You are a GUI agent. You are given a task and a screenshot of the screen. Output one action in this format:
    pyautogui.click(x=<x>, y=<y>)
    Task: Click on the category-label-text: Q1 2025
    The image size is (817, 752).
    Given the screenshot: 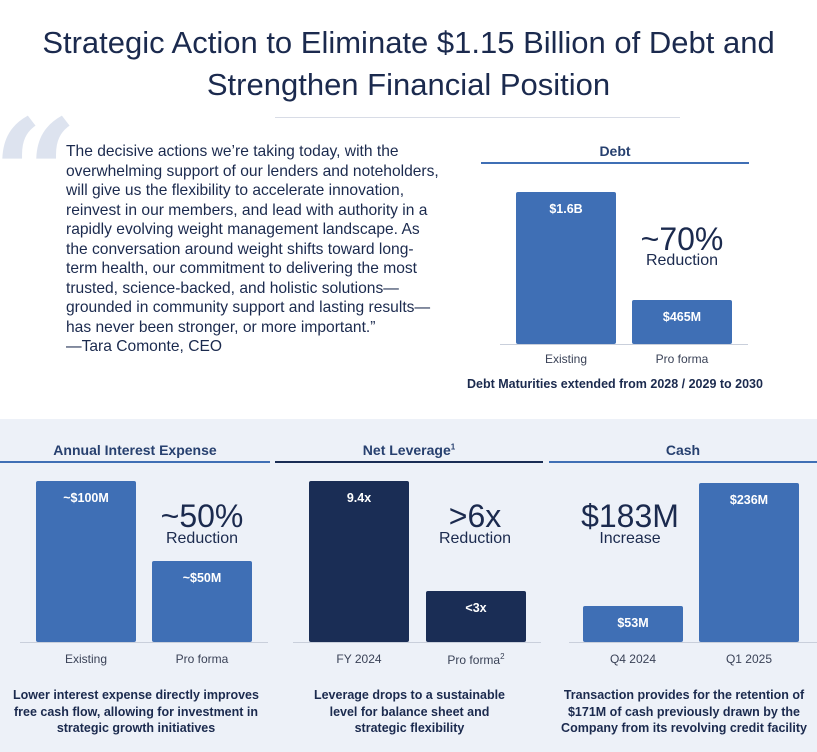 What is the action you would take?
    pyautogui.click(x=749, y=659)
    